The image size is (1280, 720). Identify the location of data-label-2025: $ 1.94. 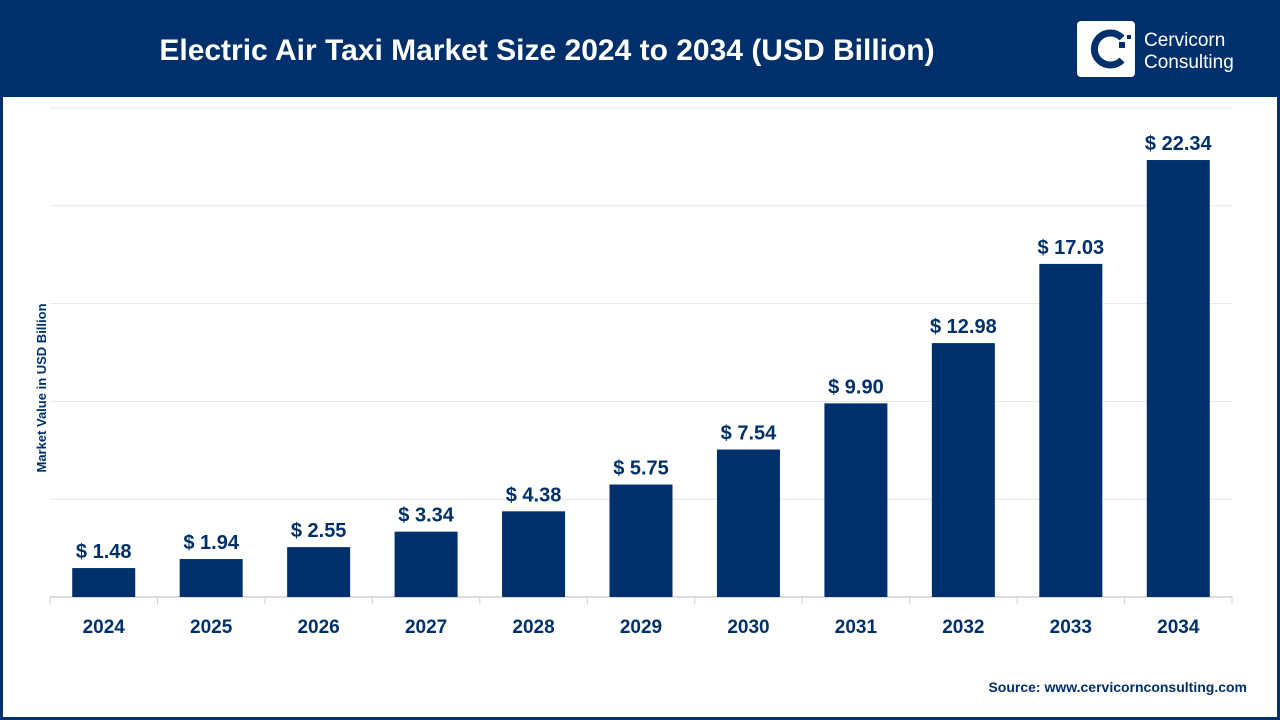
(211, 543).